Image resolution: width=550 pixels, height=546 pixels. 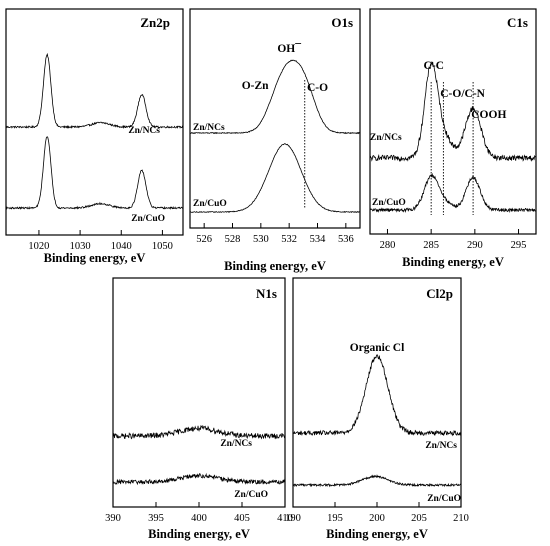 I want to click on x-tick-label: 1020, so click(x=38, y=246).